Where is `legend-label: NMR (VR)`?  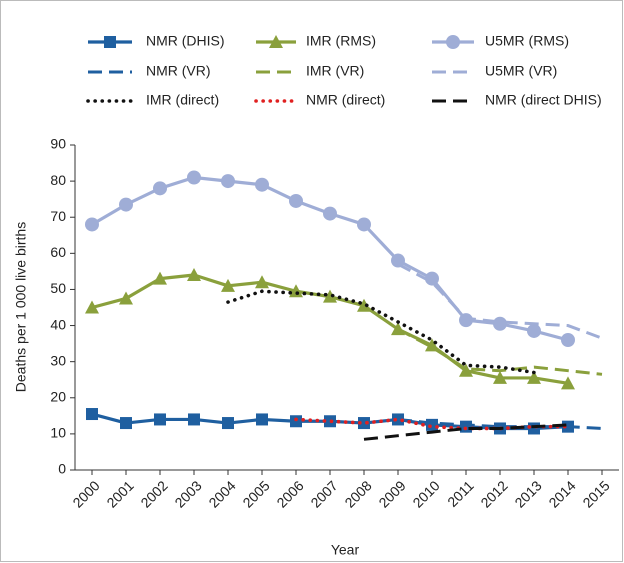 legend-label: NMR (VR) is located at coordinates (178, 71).